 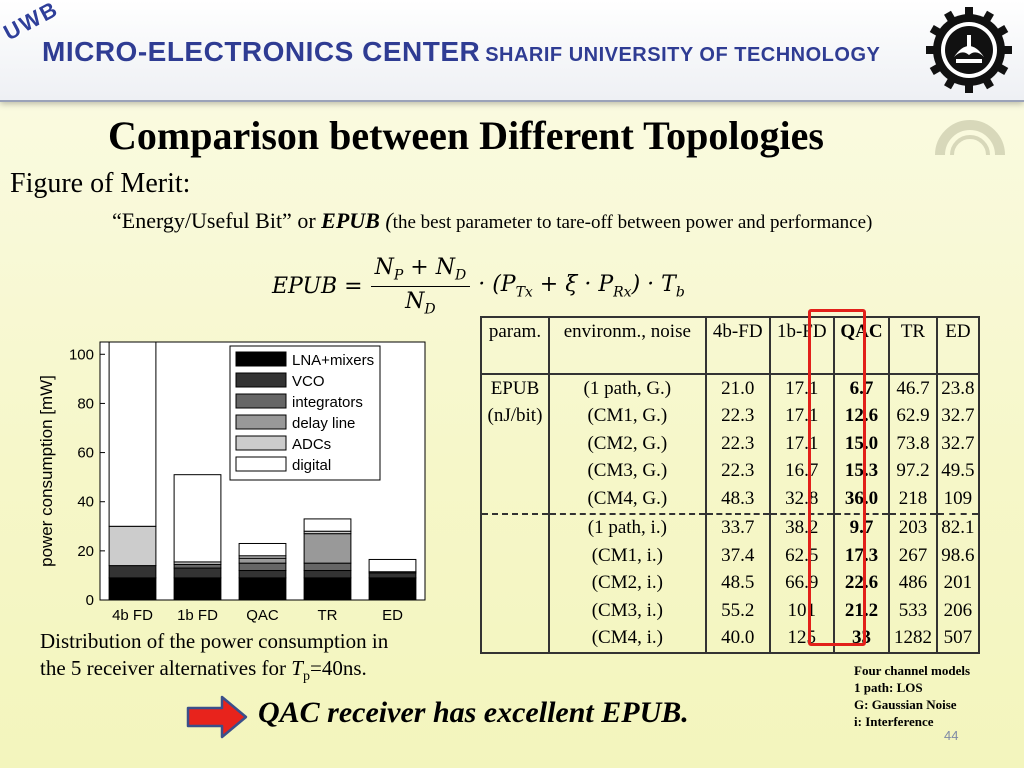 I want to click on eq-rhs-3-sub: b, so click(x=680, y=292).